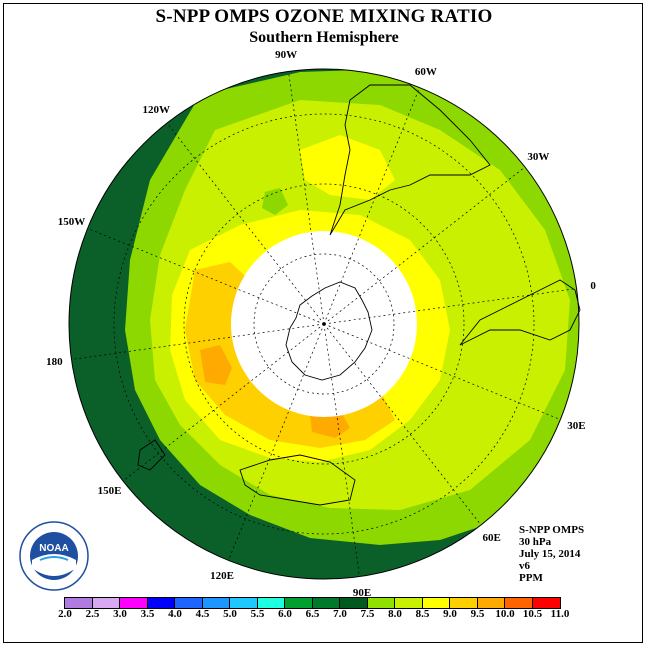 The height and width of the screenshot is (648, 648). I want to click on noaa-logo-text: NOAA, so click(54, 548).